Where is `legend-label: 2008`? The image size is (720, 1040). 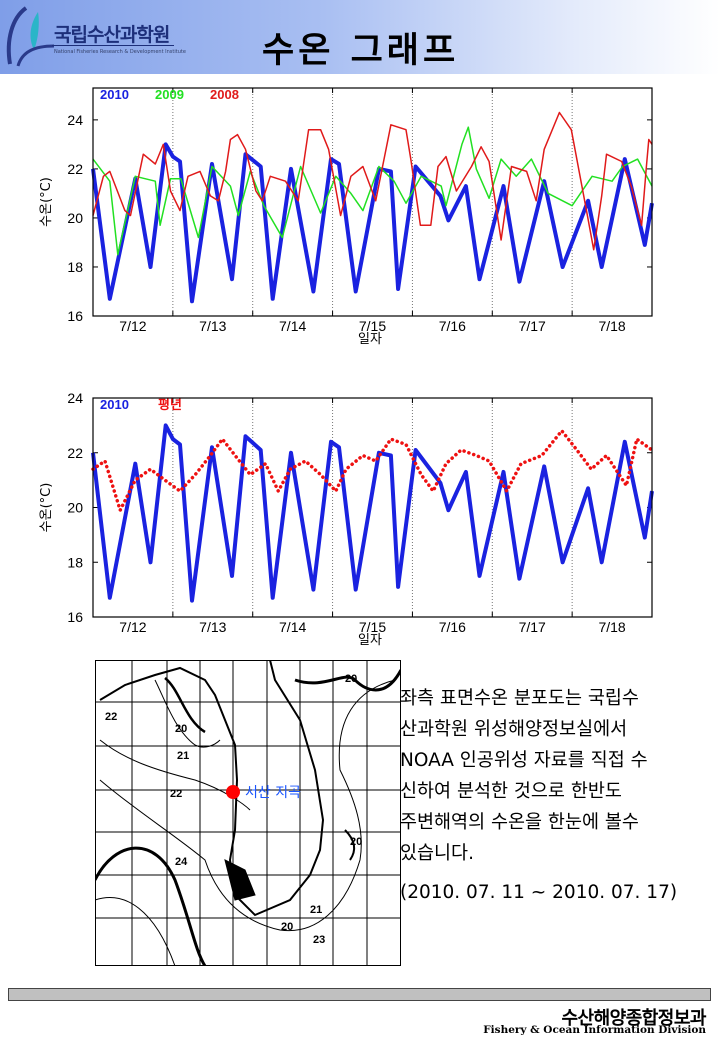 legend-label: 2008 is located at coordinates (224, 94).